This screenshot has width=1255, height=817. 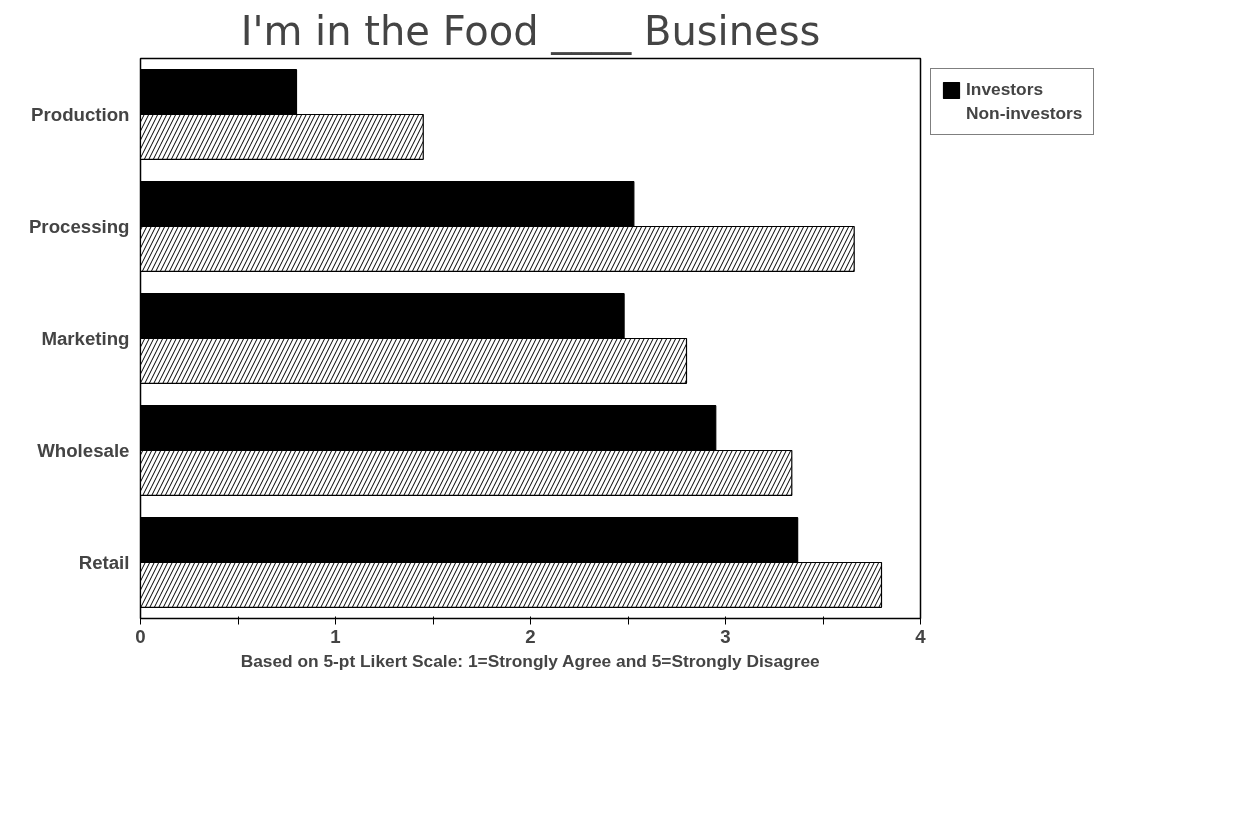 I want to click on x-tick-label: 1, so click(x=335, y=636).